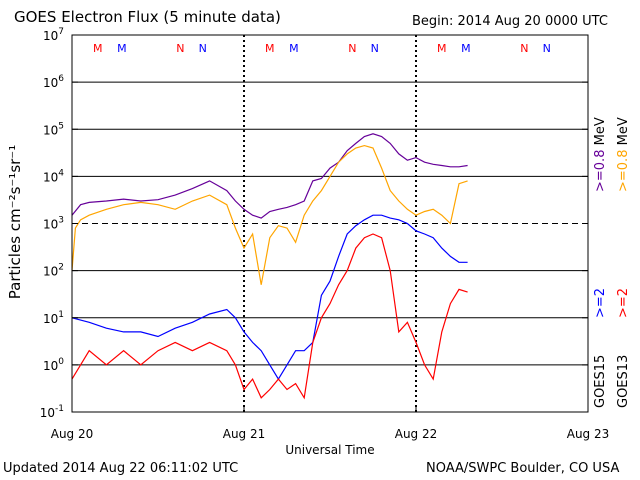  Describe the element at coordinates (53, 271) in the screenshot. I see `y-tick-label: 10²` at that location.